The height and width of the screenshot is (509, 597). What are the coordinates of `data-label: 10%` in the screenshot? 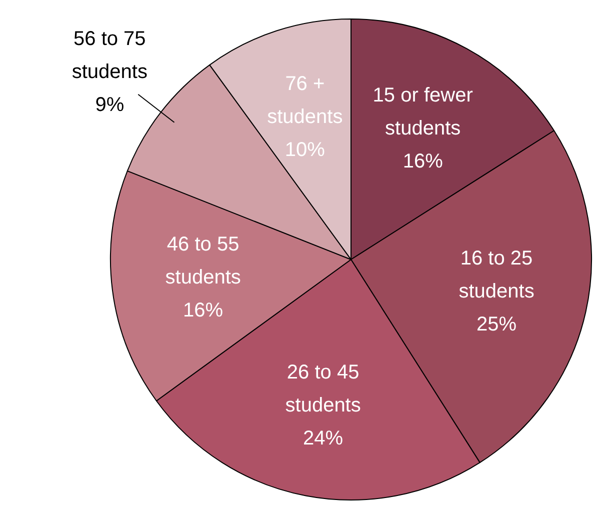 It's located at (305, 150).